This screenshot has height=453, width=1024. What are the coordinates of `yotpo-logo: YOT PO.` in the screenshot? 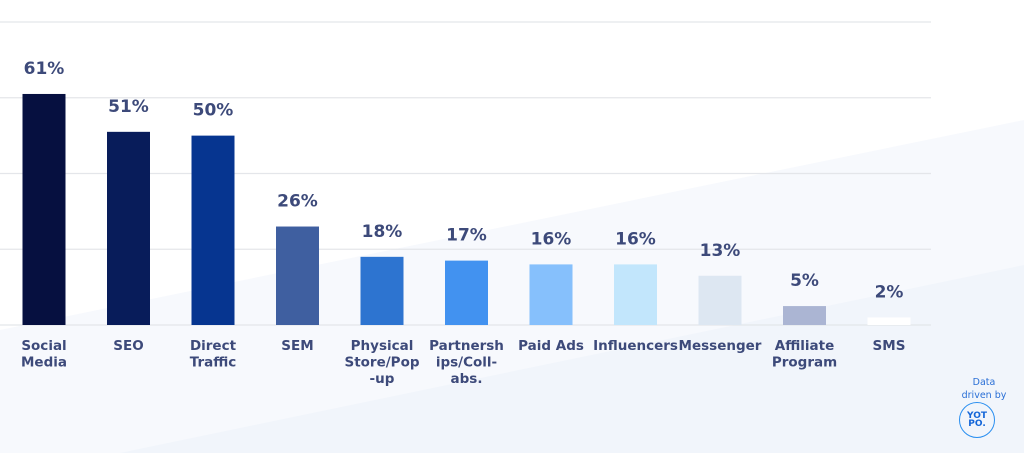 It's located at (977, 420).